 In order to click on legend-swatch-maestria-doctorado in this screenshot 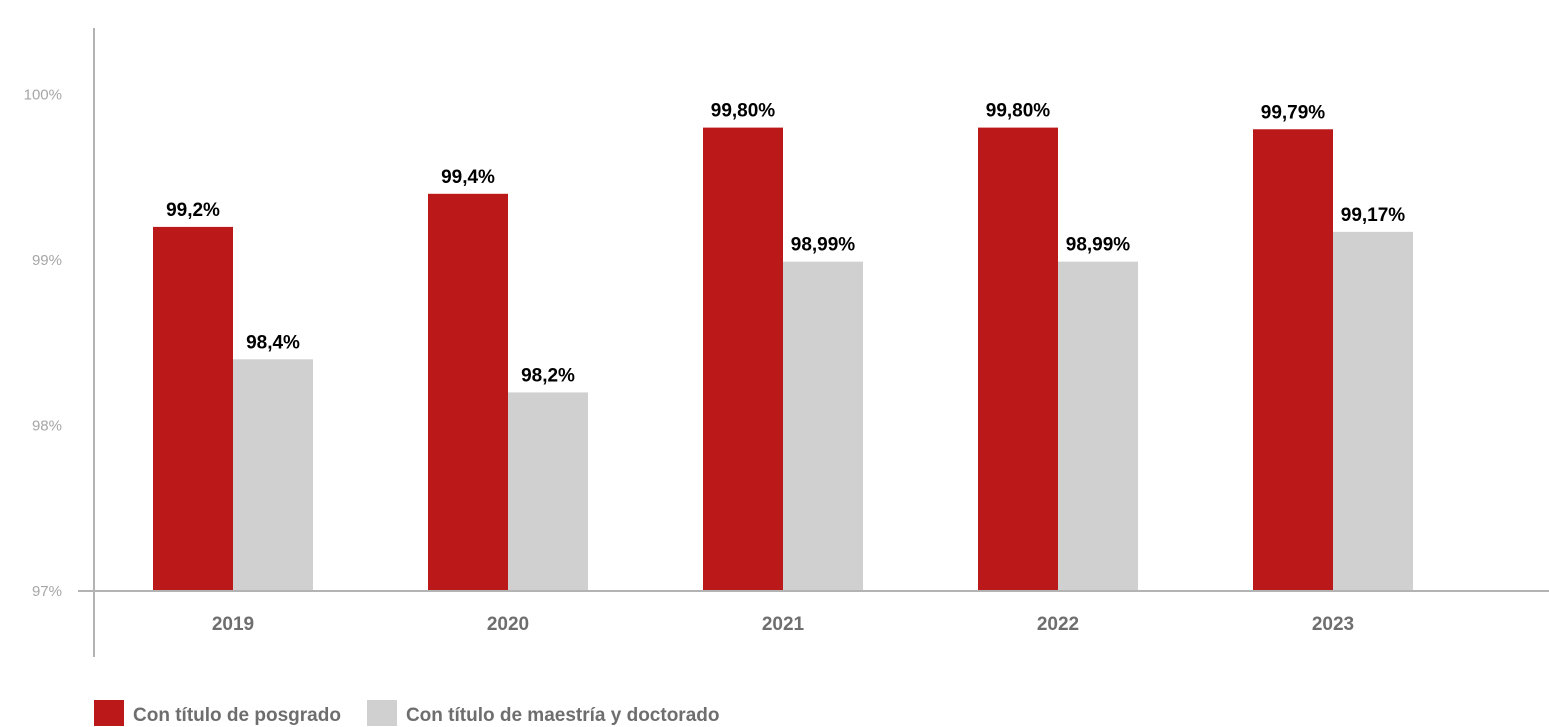, I will do `click(381, 713)`.